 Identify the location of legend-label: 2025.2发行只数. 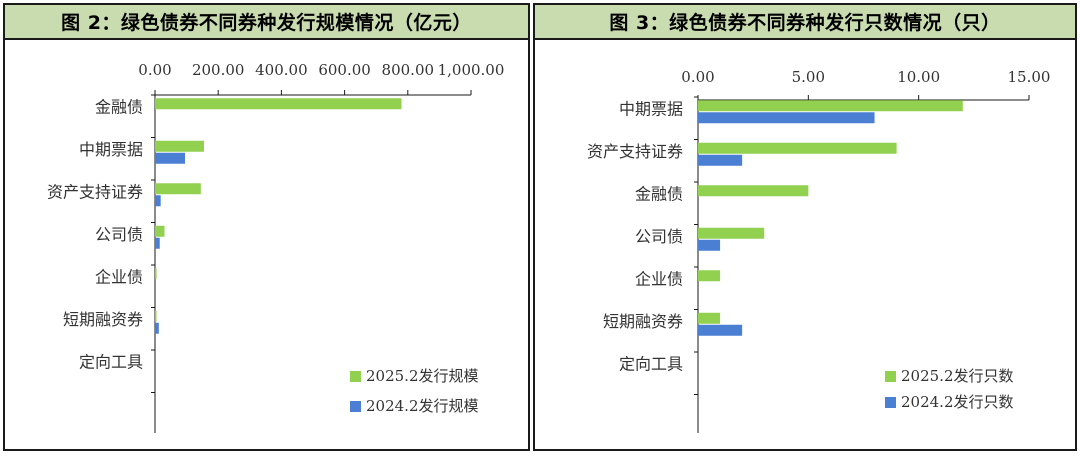
(957, 376).